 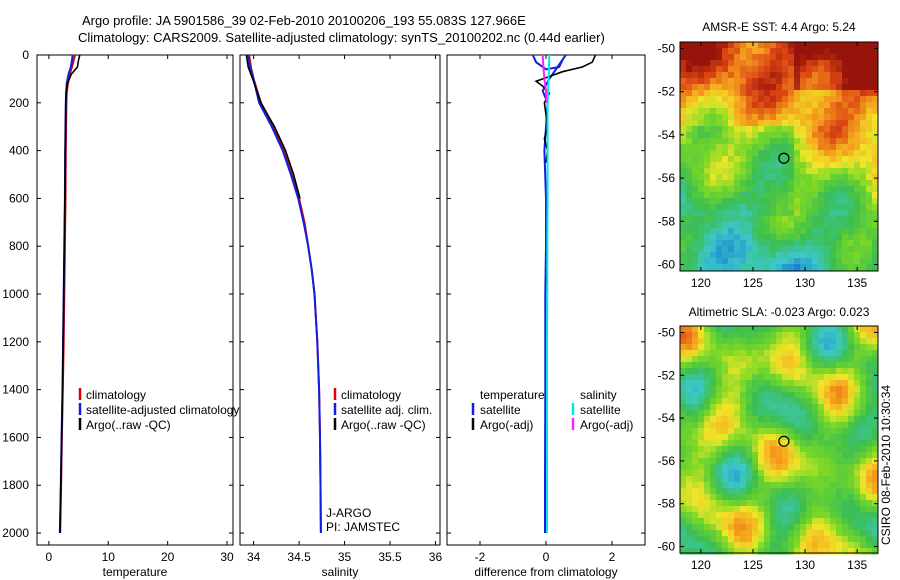 I want to click on series-line, so click(x=67, y=294).